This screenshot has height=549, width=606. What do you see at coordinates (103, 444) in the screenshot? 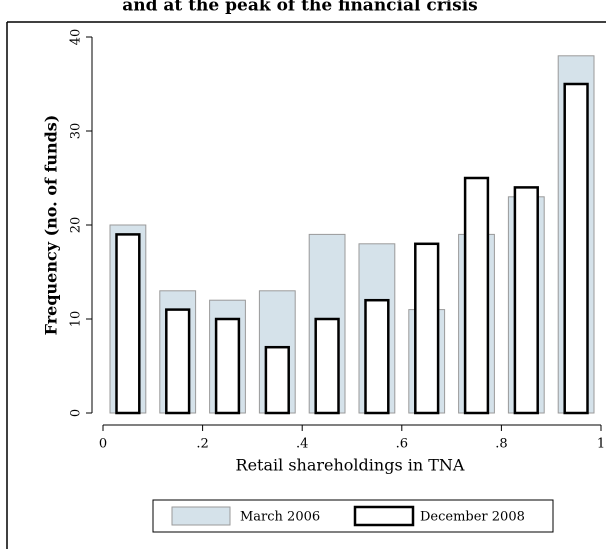
I see `x-tick-label: 0` at bounding box center [103, 444].